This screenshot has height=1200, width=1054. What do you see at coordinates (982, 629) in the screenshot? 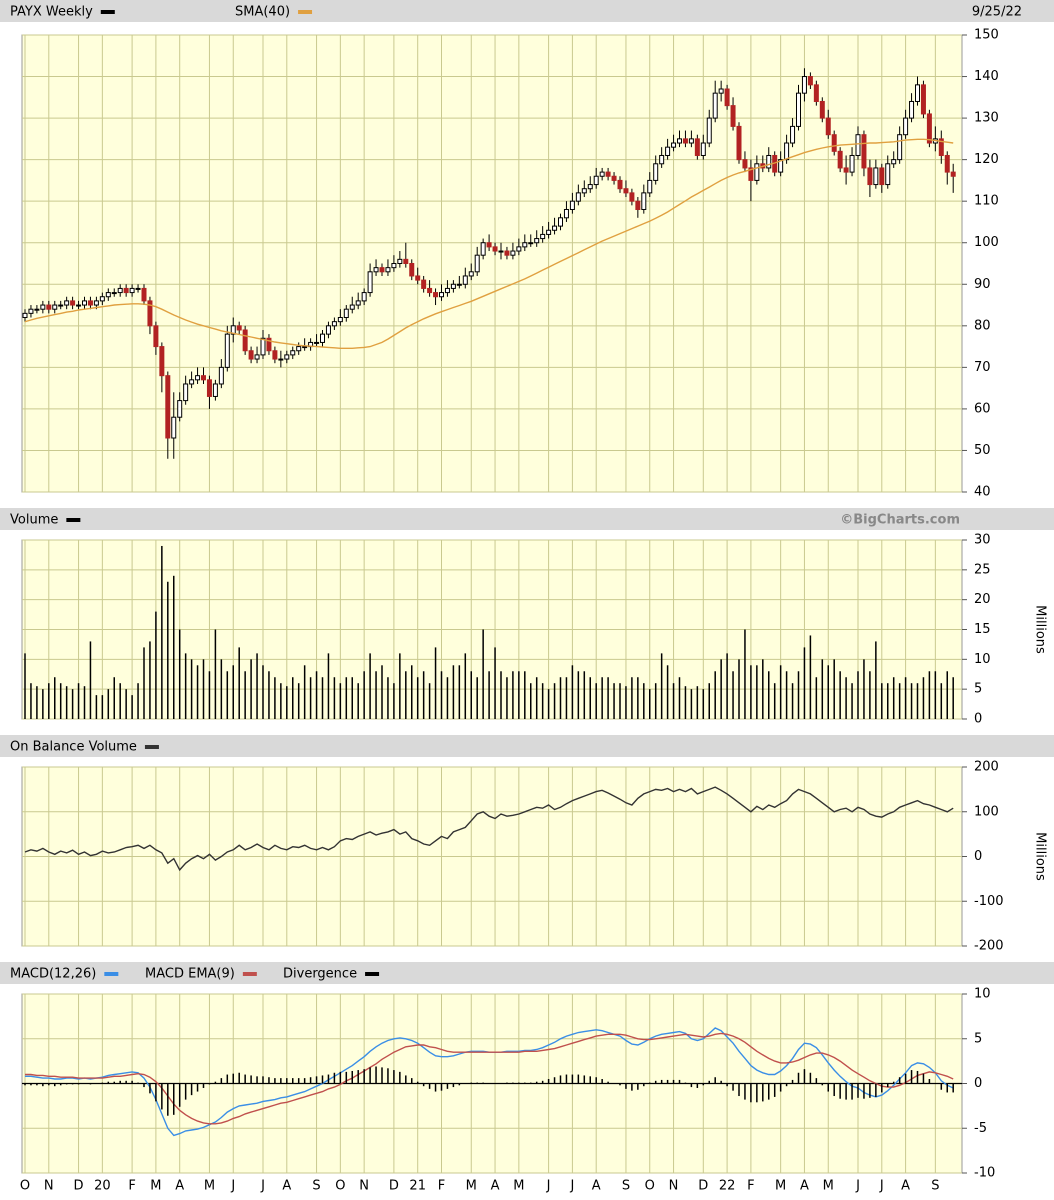
I see `y-tick-label: 15` at bounding box center [982, 629].